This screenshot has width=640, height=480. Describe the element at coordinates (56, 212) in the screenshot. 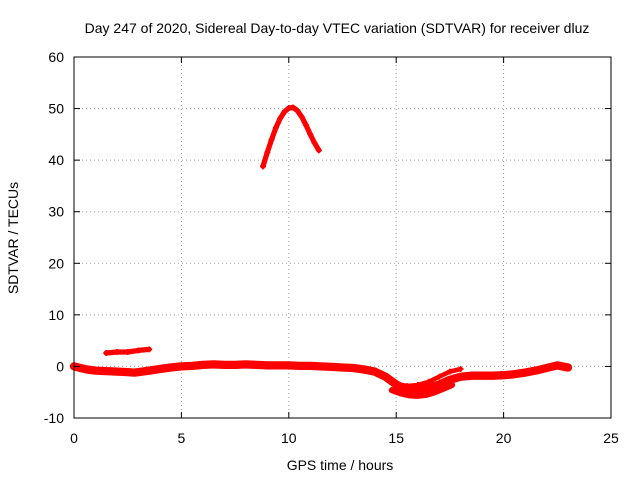

I see `y-tick-label: 30` at that location.